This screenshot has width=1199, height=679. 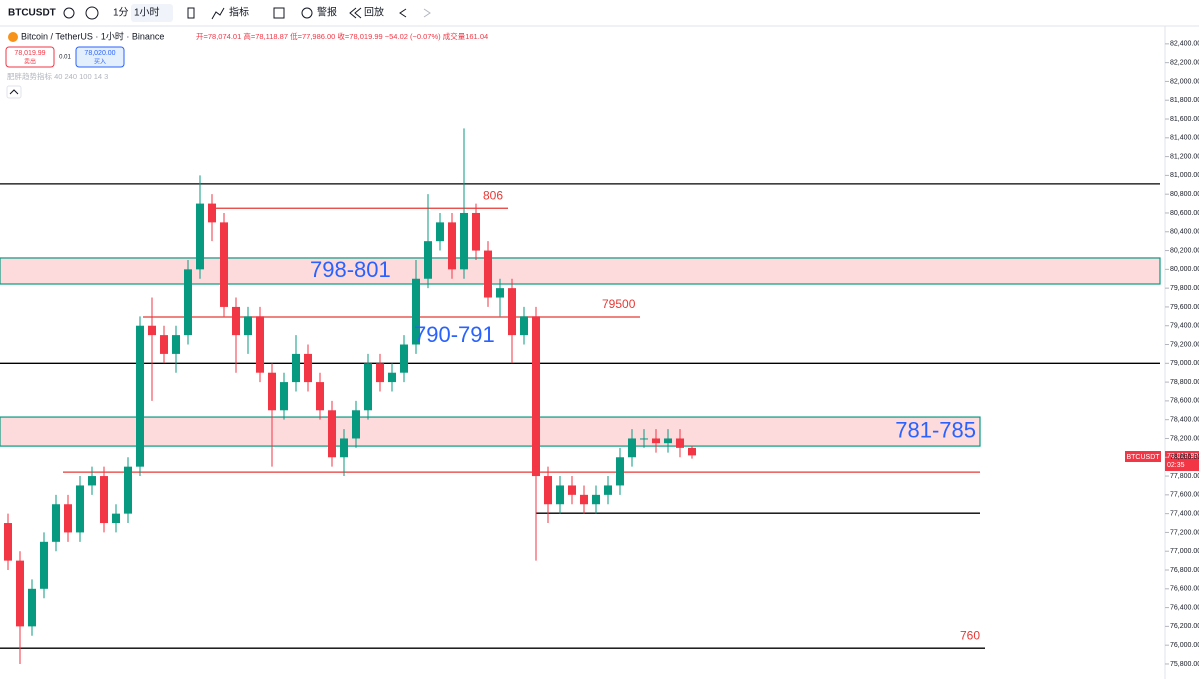 What do you see at coordinates (92, 13) in the screenshot?
I see `add-icon` at bounding box center [92, 13].